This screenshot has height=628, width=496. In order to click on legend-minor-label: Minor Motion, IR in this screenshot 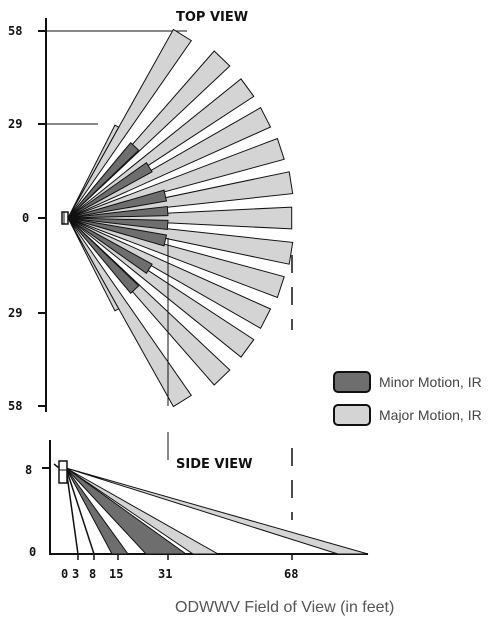, I will do `click(430, 382)`.